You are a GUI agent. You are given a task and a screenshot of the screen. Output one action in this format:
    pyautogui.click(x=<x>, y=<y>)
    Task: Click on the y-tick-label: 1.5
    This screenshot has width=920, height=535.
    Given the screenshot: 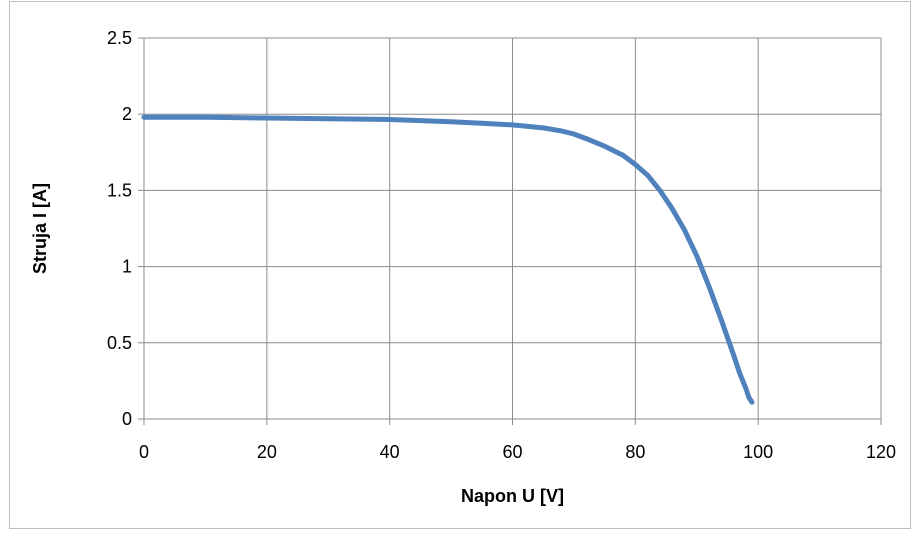 What is the action you would take?
    pyautogui.click(x=119, y=190)
    